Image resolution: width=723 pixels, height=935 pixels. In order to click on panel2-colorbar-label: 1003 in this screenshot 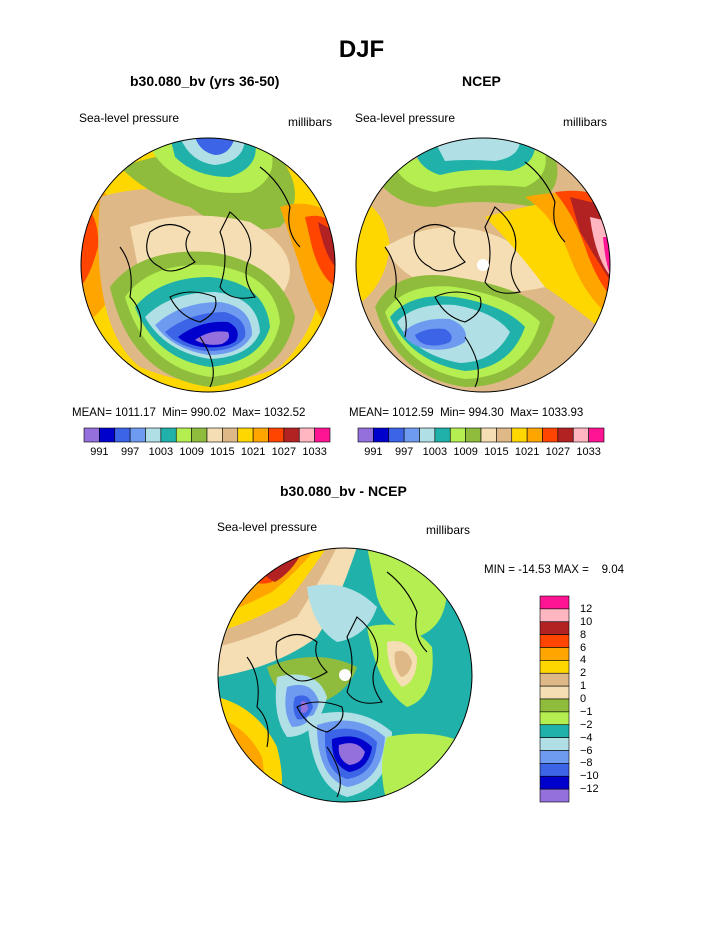, I will do `click(435, 452)`.